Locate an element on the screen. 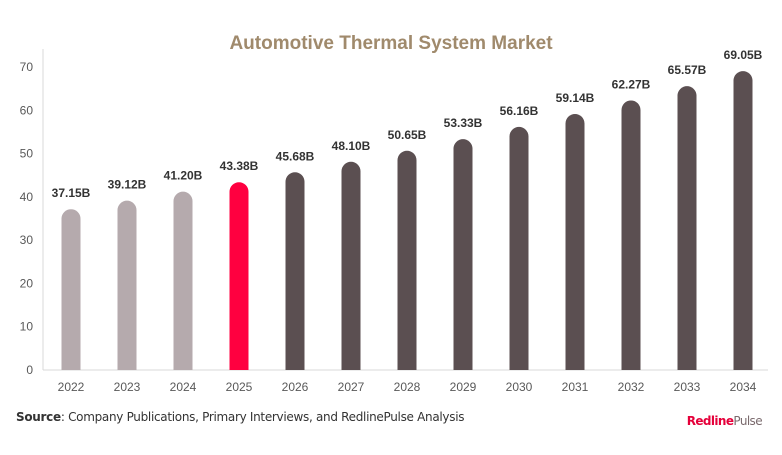 The height and width of the screenshot is (455, 782). y-tick-label: 20 is located at coordinates (27, 283).